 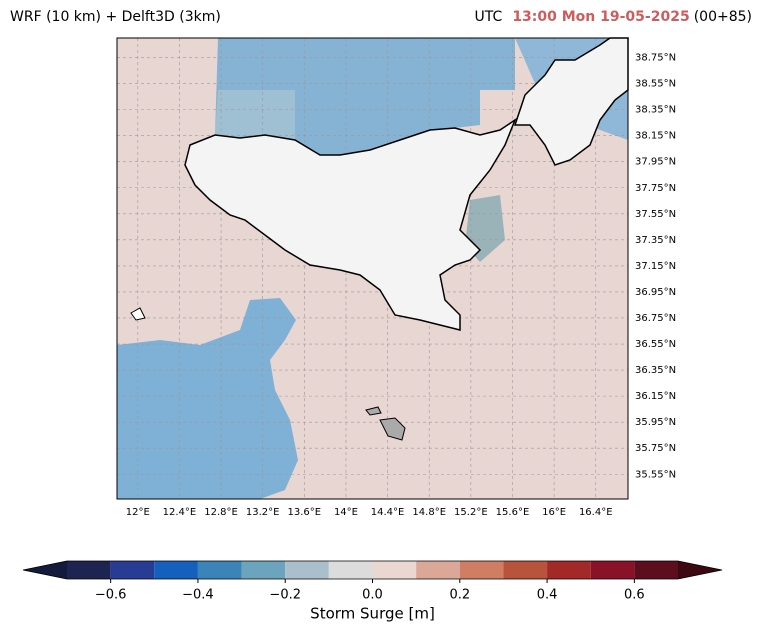 What do you see at coordinates (388, 512) in the screenshot?
I see `lon-tick-label: 14.4°E` at bounding box center [388, 512].